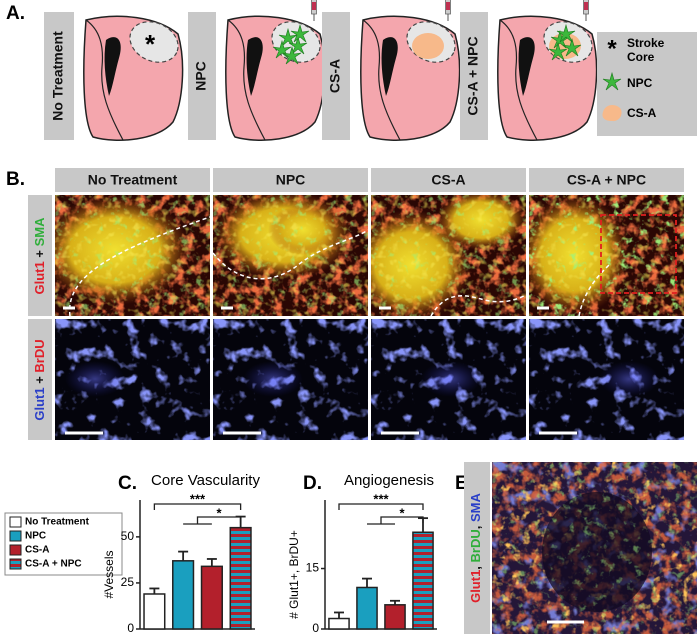  Describe the element at coordinates (63, 544) in the screenshot. I see `legend-box` at that location.